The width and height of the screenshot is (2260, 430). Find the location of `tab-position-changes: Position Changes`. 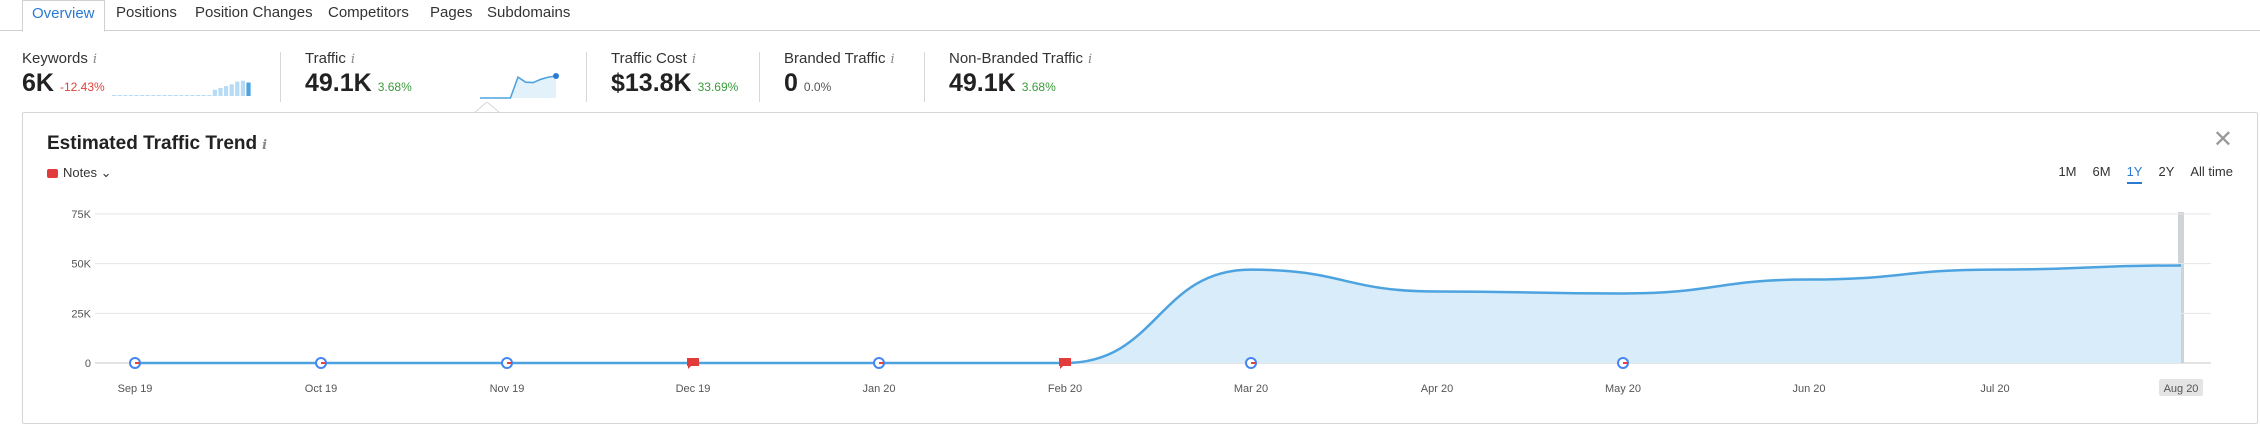

tab-position-changes: Position Changes is located at coordinates (254, 12).